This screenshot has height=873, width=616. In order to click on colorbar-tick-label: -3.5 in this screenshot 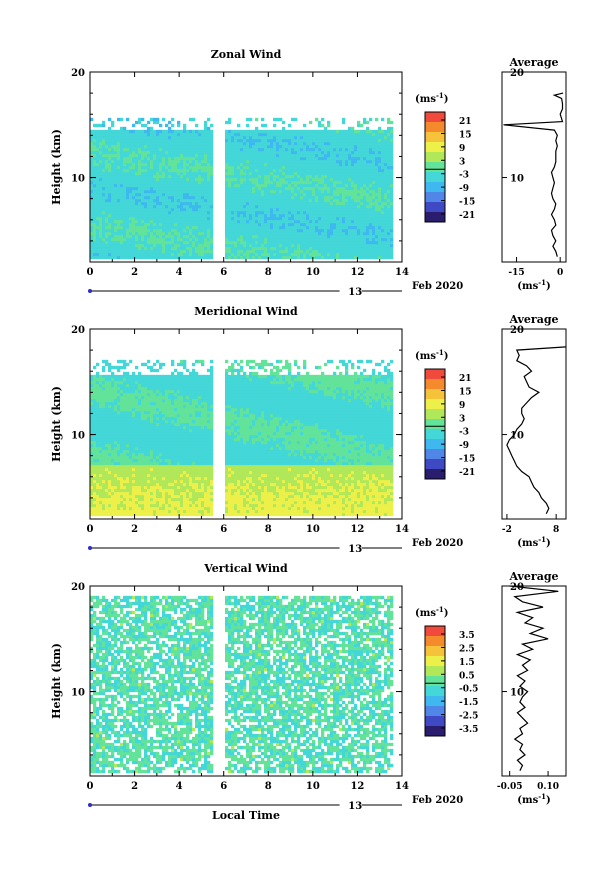, I will do `click(468, 730)`.